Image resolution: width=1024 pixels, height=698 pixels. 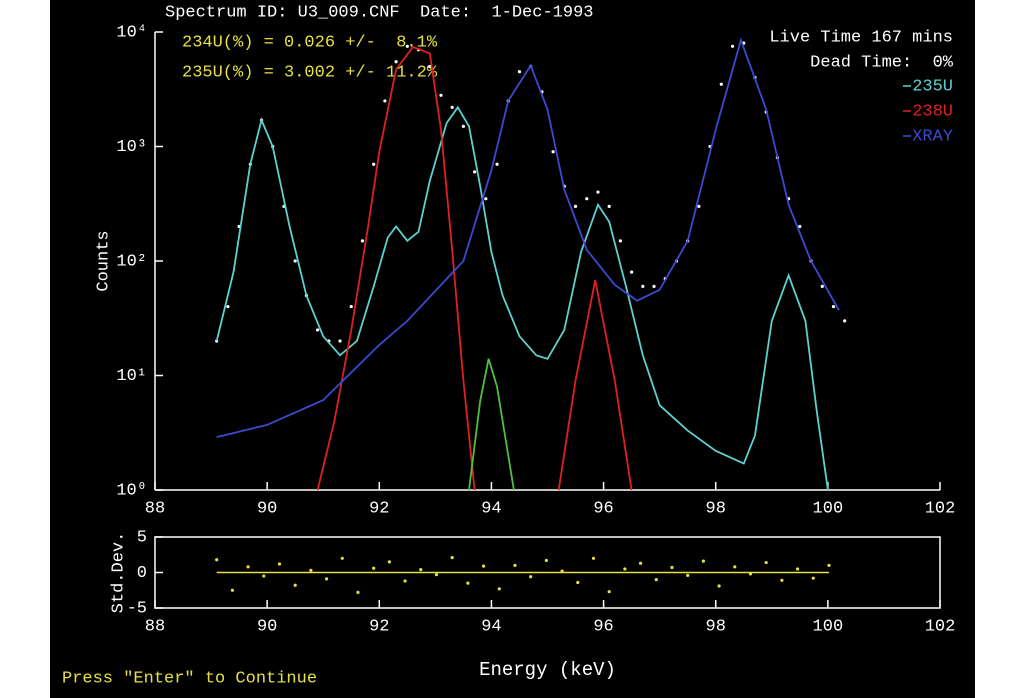 What do you see at coordinates (379, 12) in the screenshot?
I see `spectrum-title: Spectrum ID: U3_009.CNF Date: 1-Dec-1993` at bounding box center [379, 12].